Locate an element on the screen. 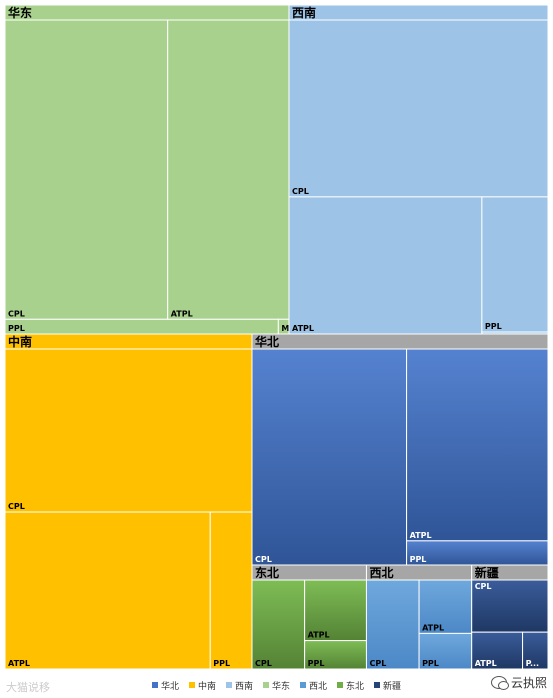  legend-label: 西北 is located at coordinates (318, 686).